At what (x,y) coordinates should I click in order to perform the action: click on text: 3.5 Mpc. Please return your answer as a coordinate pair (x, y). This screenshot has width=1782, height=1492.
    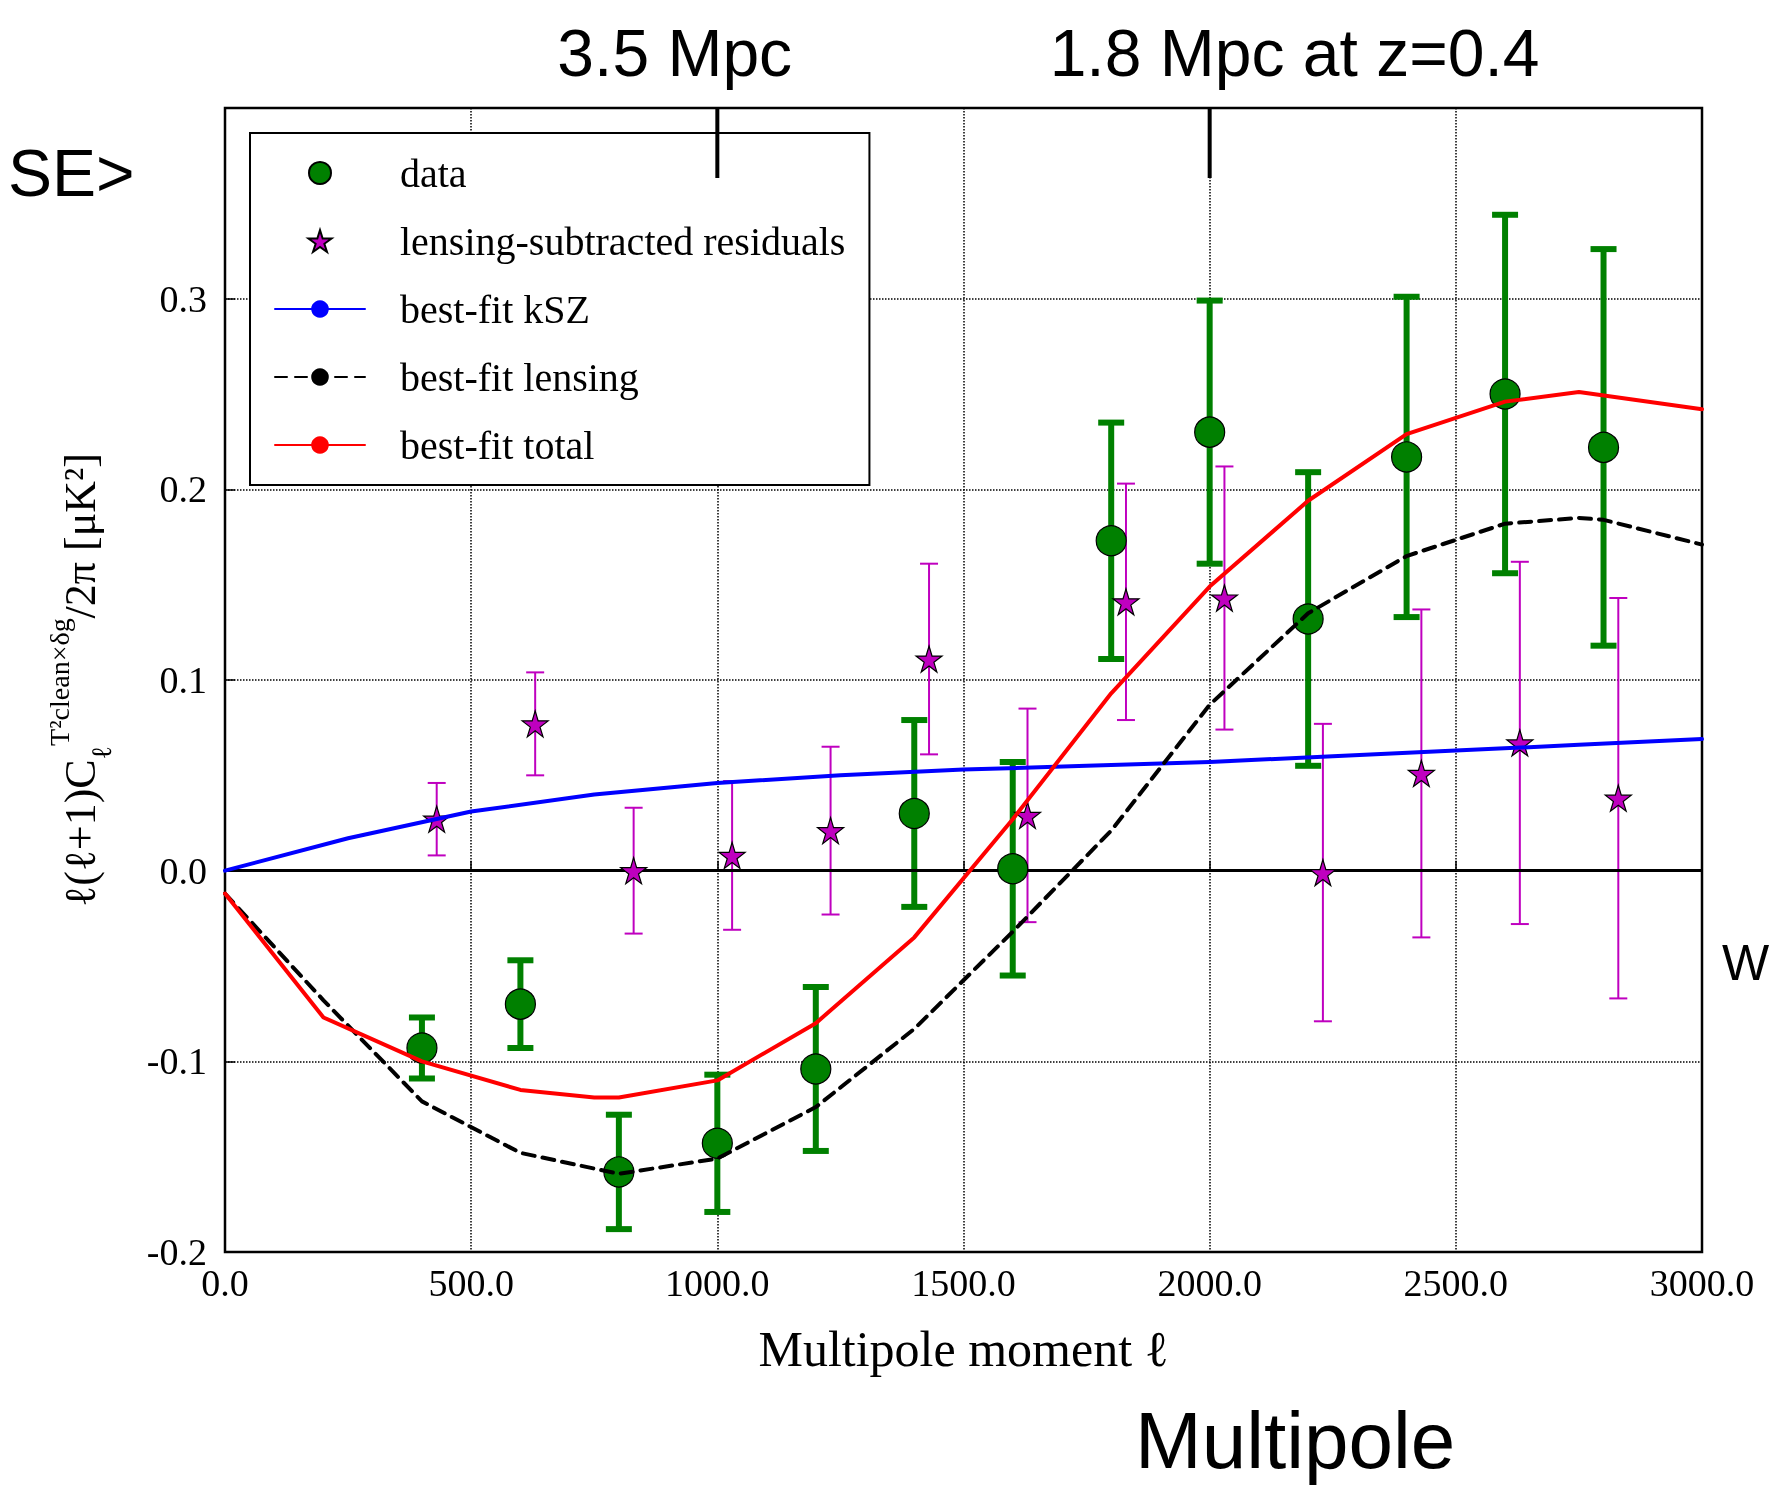
    Looking at the image, I should click on (675, 53).